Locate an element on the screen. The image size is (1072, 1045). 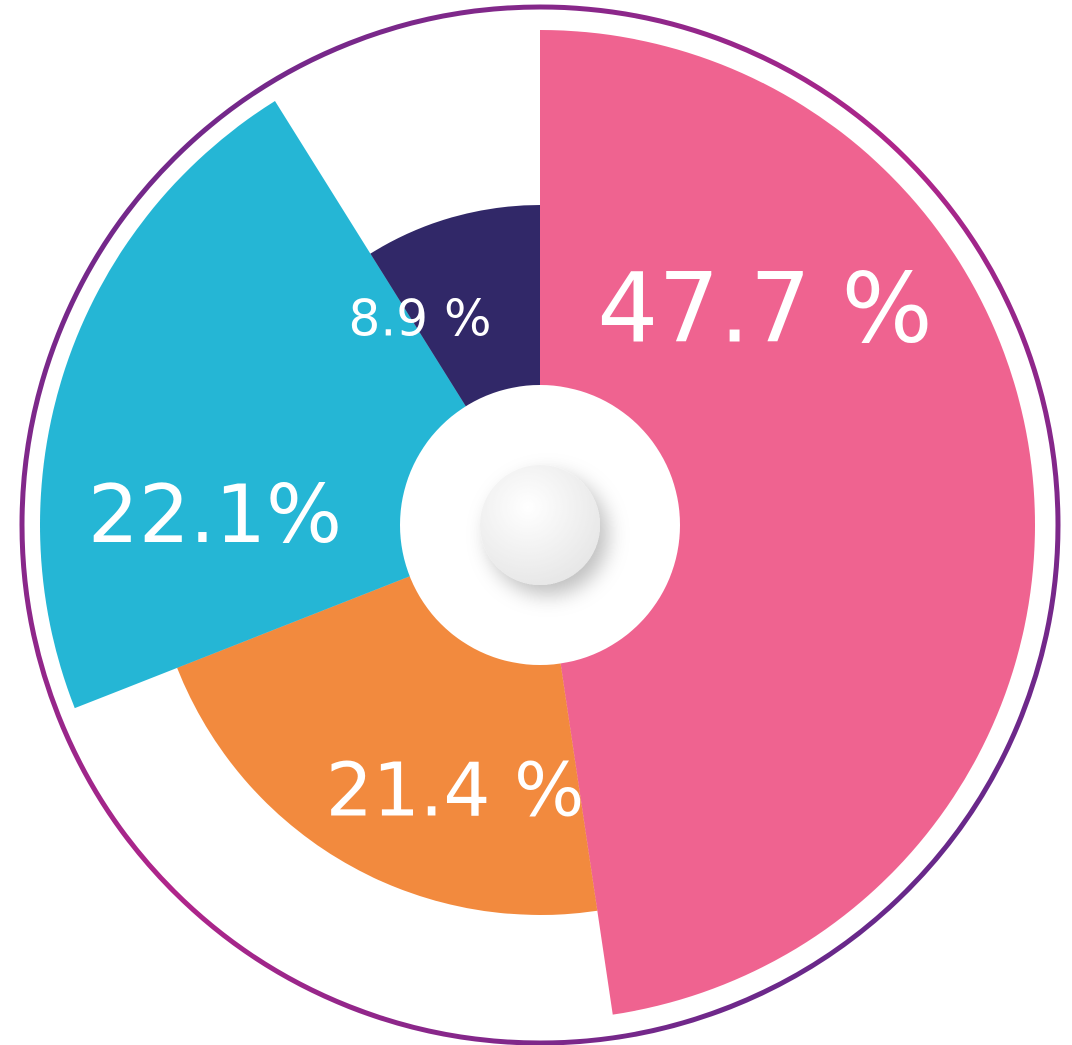
data-label: 47.7 % is located at coordinates (764, 308).